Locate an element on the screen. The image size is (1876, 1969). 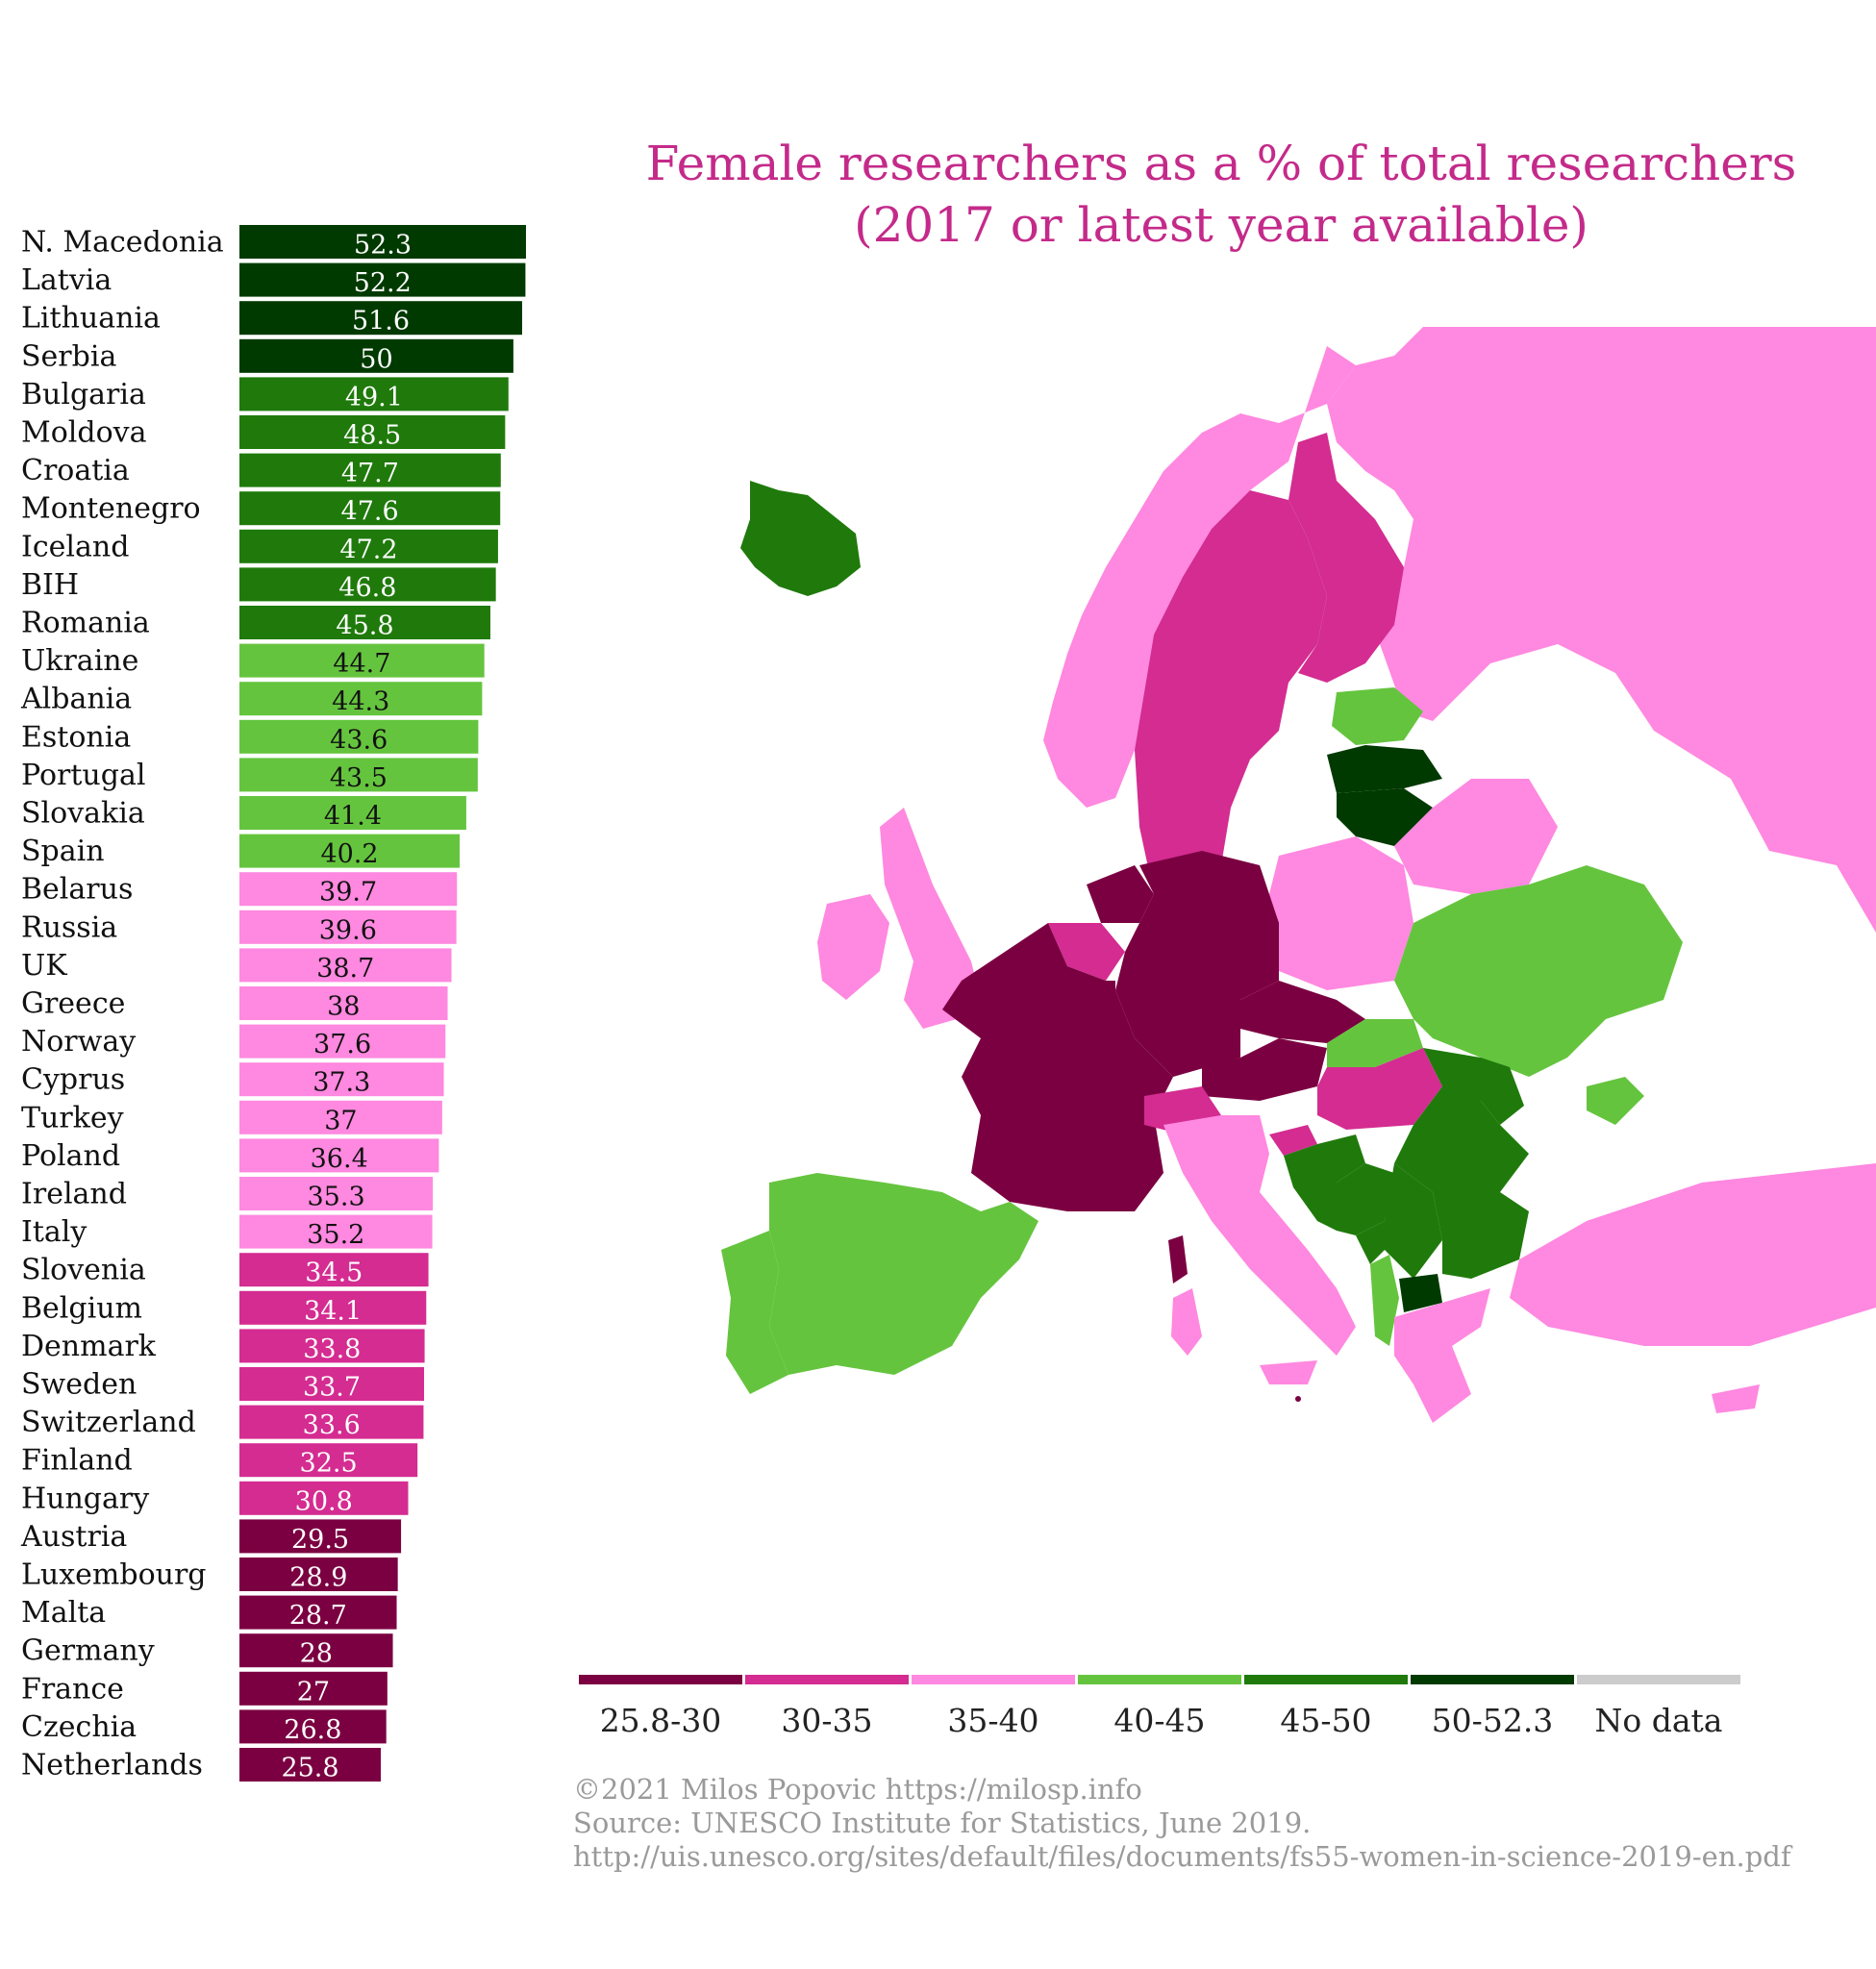
map-region-latvia is located at coordinates (1384, 769).